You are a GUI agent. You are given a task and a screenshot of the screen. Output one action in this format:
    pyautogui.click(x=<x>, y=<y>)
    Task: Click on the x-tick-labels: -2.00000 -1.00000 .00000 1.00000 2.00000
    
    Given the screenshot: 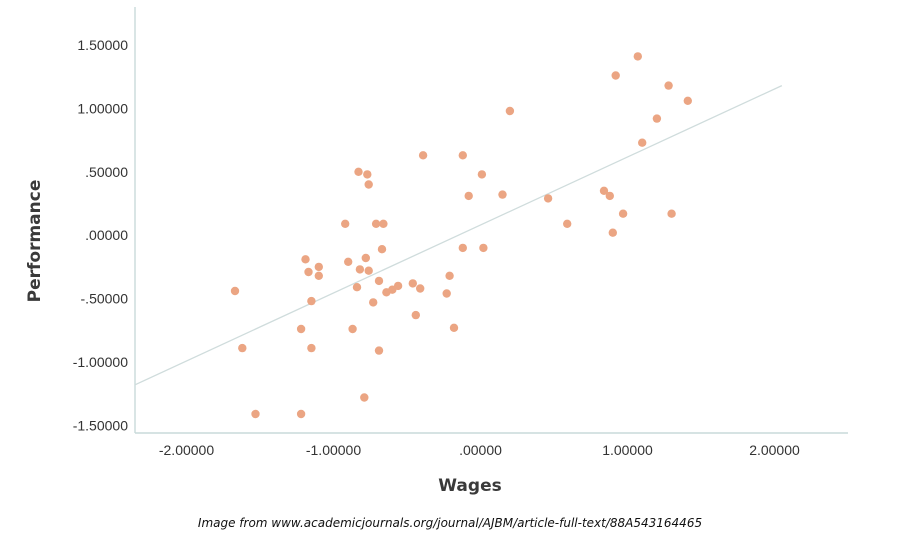 What is the action you would take?
    pyautogui.click(x=479, y=450)
    